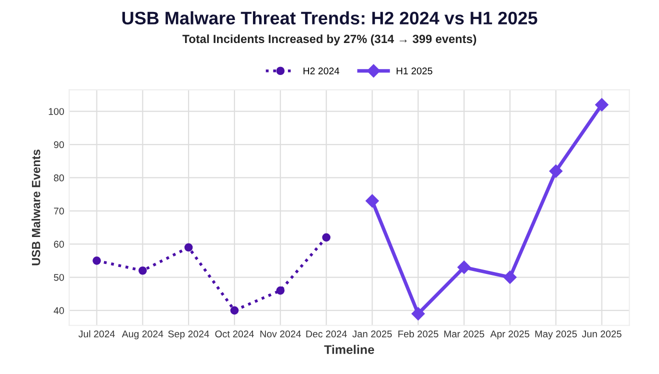  What do you see at coordinates (418, 334) in the screenshot?
I see `x-tick-label: Feb 2025` at bounding box center [418, 334].